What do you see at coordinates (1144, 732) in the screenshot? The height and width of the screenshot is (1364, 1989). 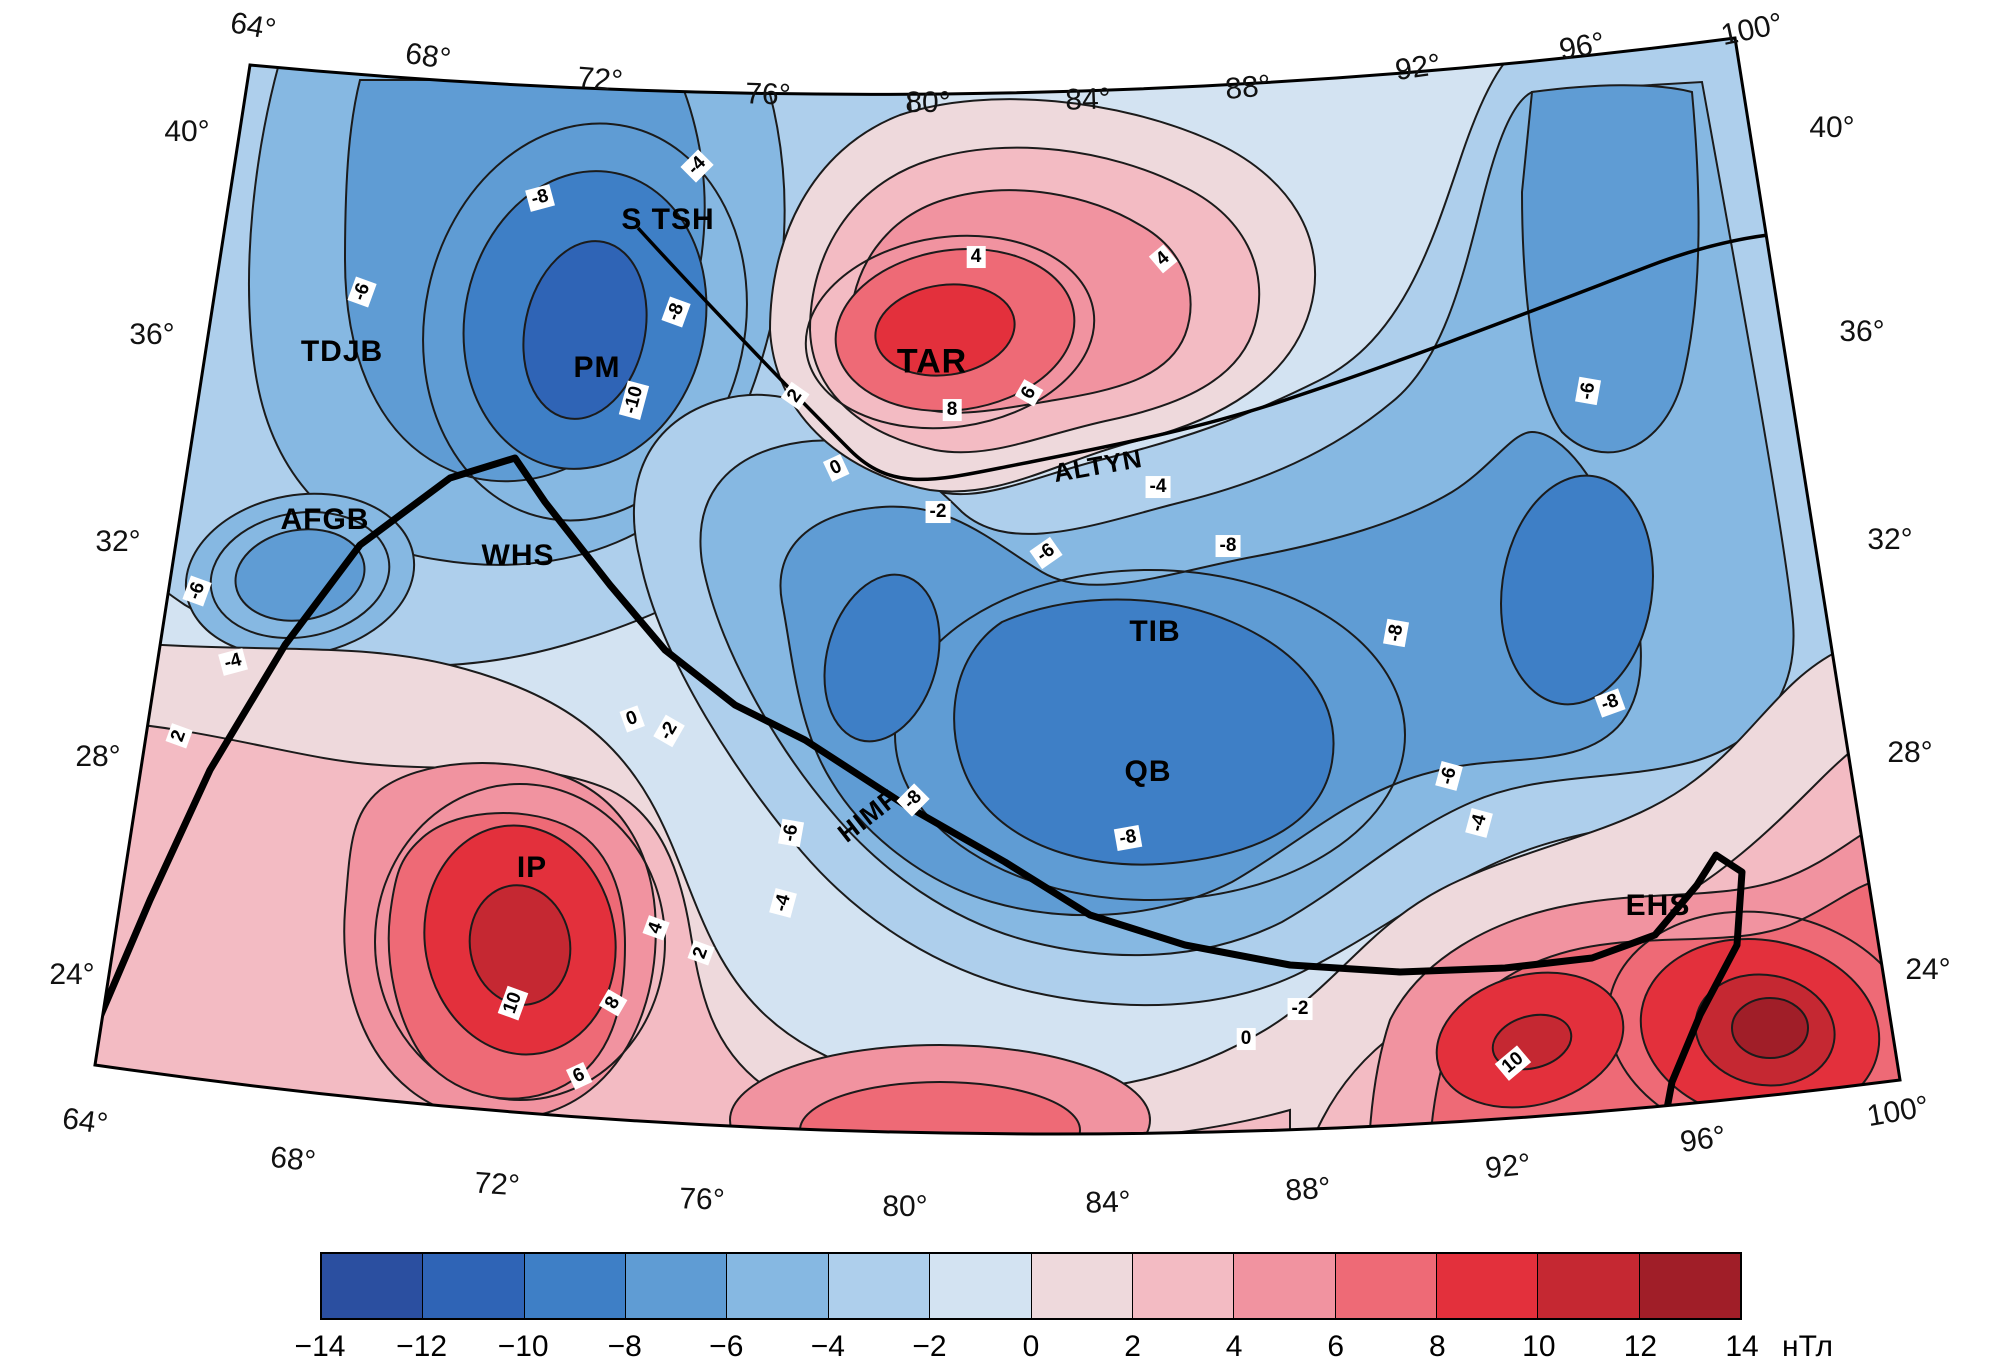 I see `qb-low-core` at bounding box center [1144, 732].